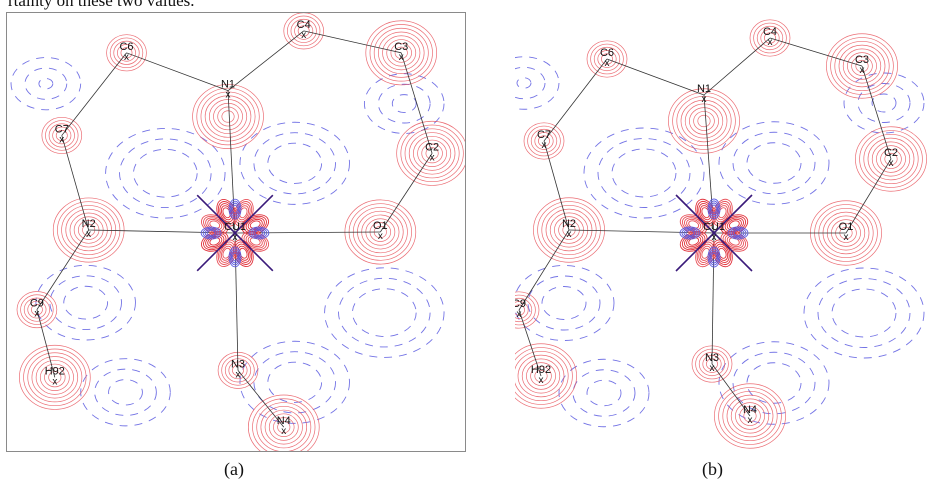 The height and width of the screenshot is (491, 933). Describe the element at coordinates (101, 5) in the screenshot. I see `header-text-fragment: rtainty on these two values.` at that location.